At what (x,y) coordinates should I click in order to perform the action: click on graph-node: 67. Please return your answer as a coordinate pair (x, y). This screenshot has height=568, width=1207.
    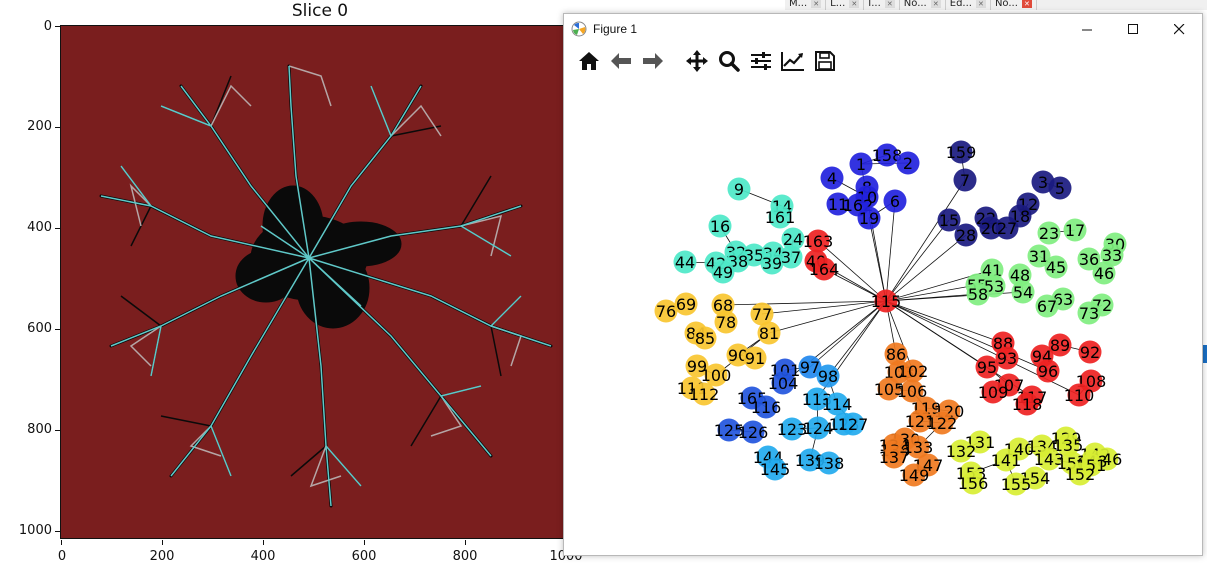
    Looking at the image, I should click on (1047, 306).